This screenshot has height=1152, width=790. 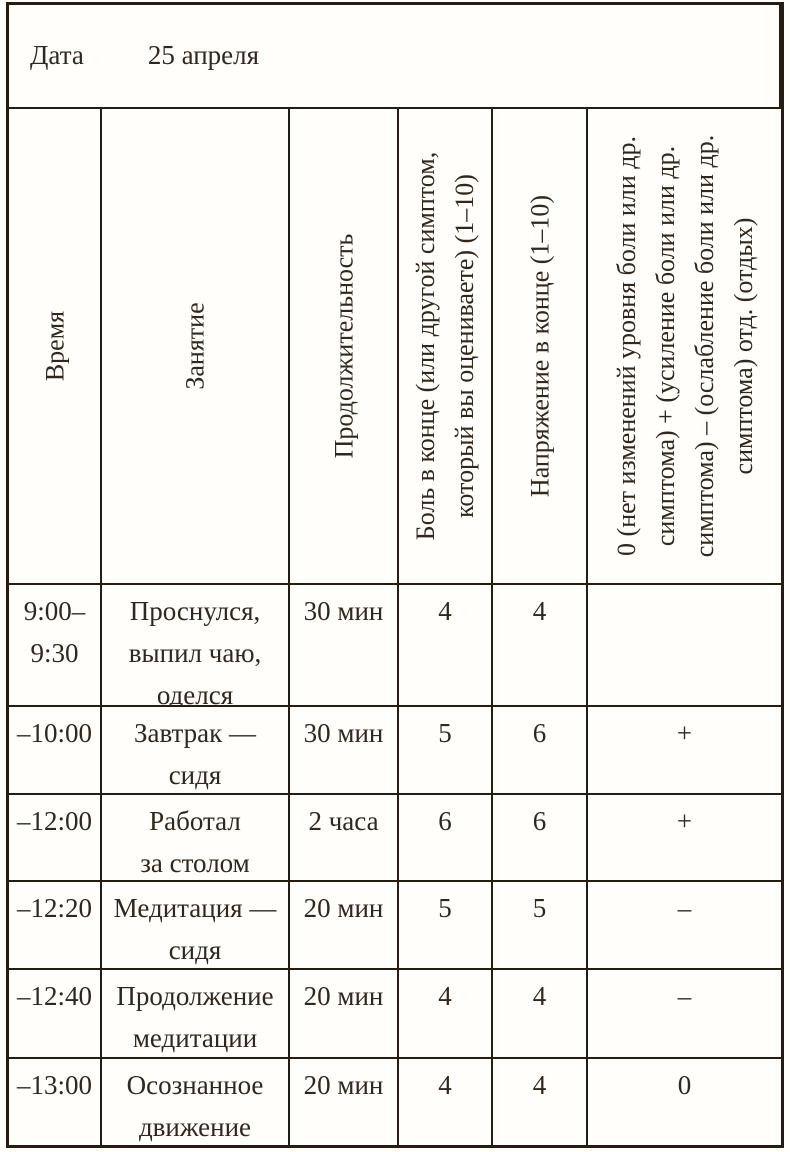 I want to click on date-value: 25 апреля, so click(x=203, y=55).